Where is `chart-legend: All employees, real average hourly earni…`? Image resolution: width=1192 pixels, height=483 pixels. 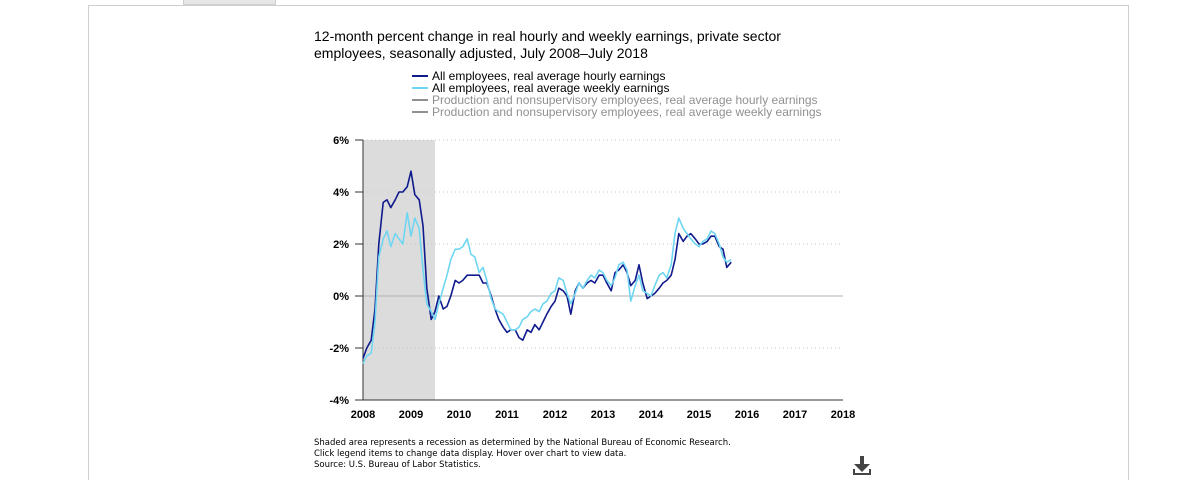 chart-legend: All employees, real average hourly earni… is located at coordinates (617, 93).